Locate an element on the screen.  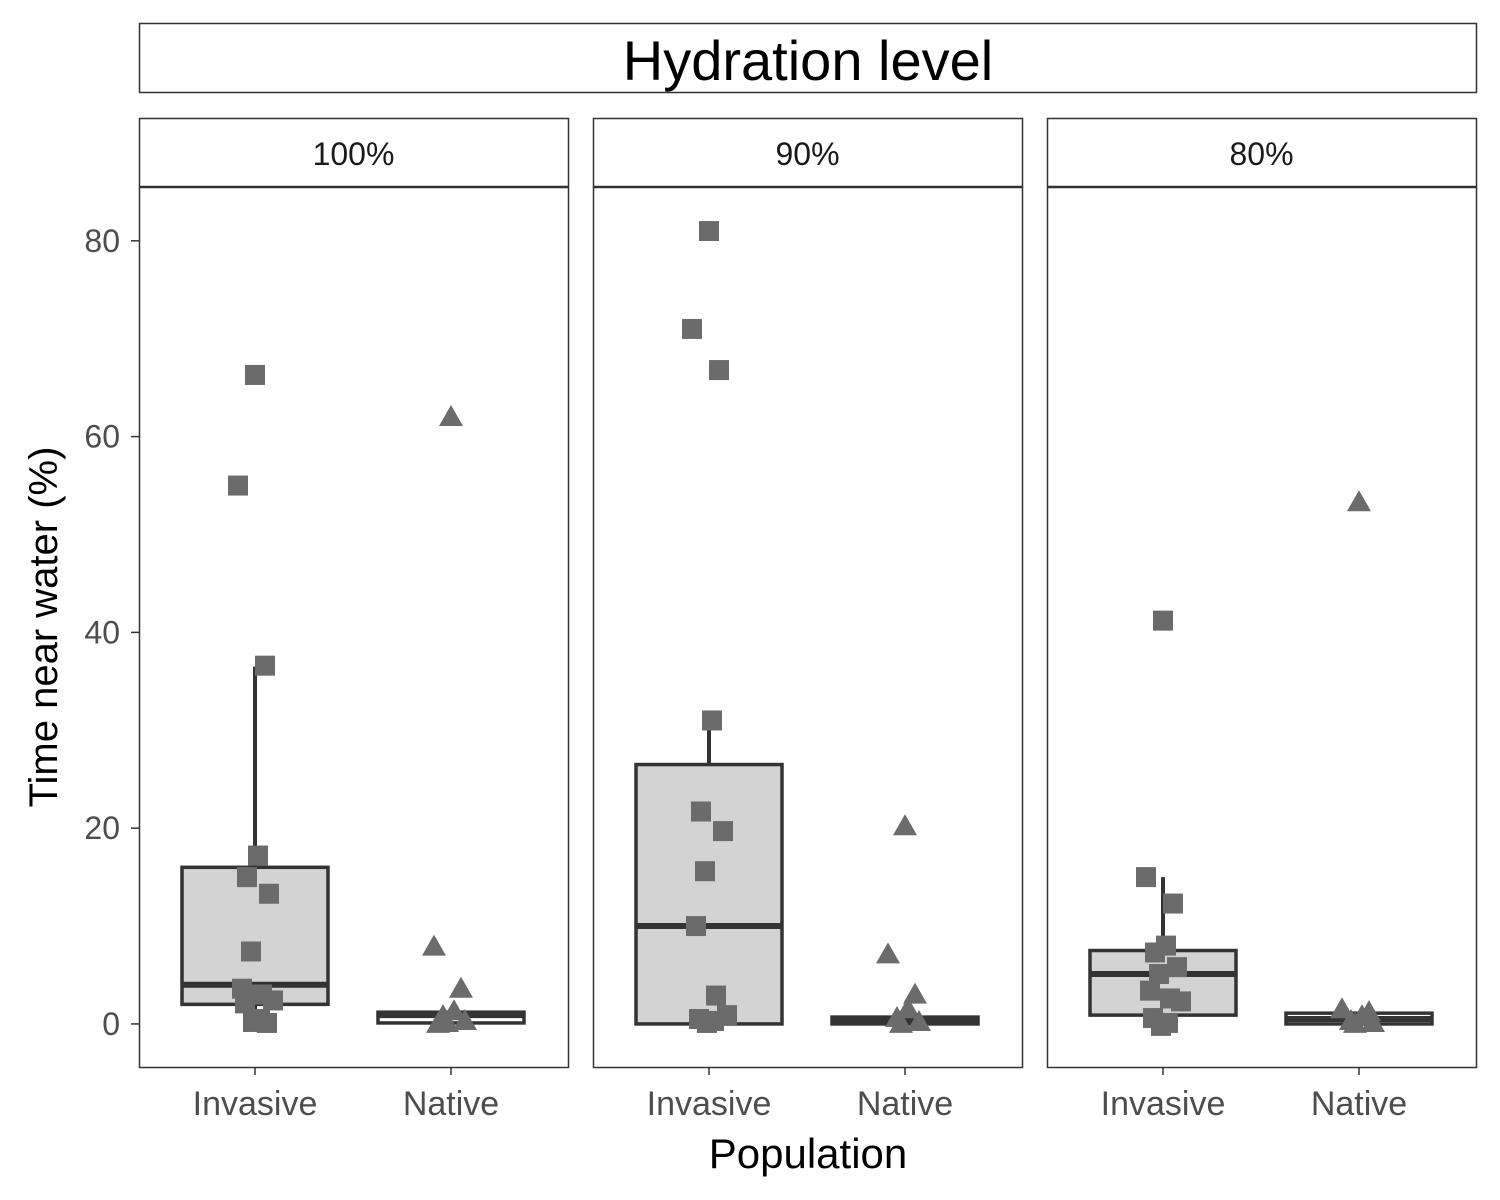
y-tick-label: 60 is located at coordinates (102, 437).